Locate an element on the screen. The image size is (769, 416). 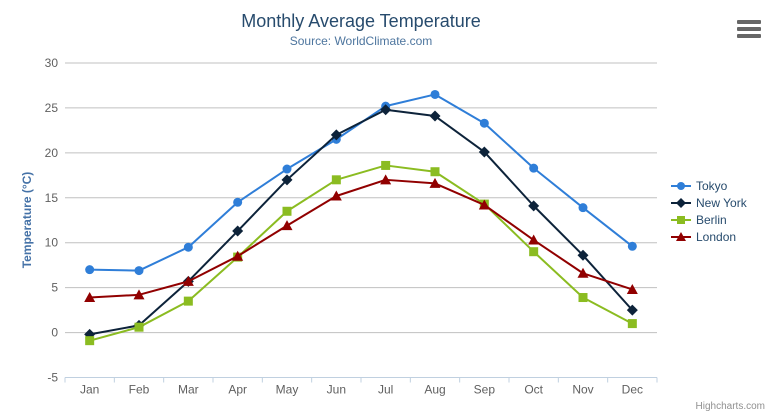
export-menu-button is located at coordinates (749, 29).